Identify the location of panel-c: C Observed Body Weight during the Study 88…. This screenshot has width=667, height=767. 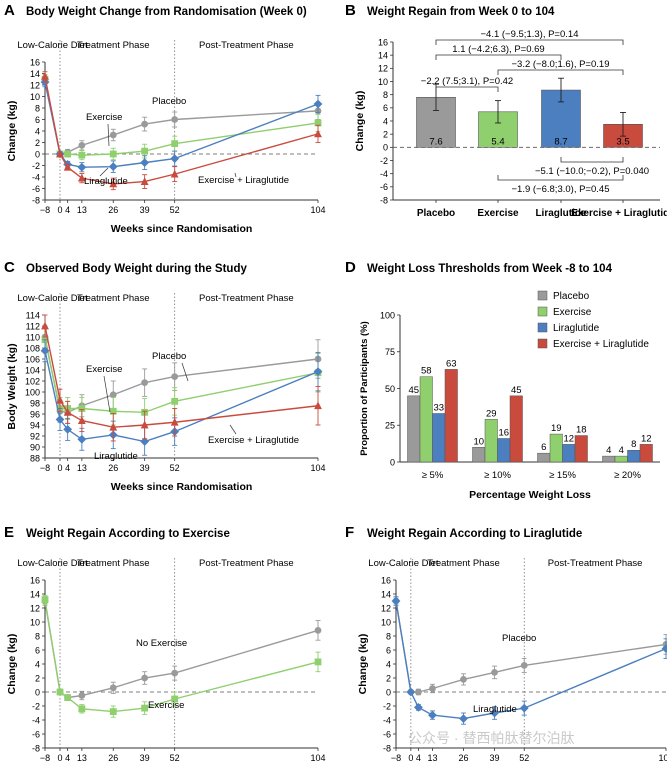
(165, 376).